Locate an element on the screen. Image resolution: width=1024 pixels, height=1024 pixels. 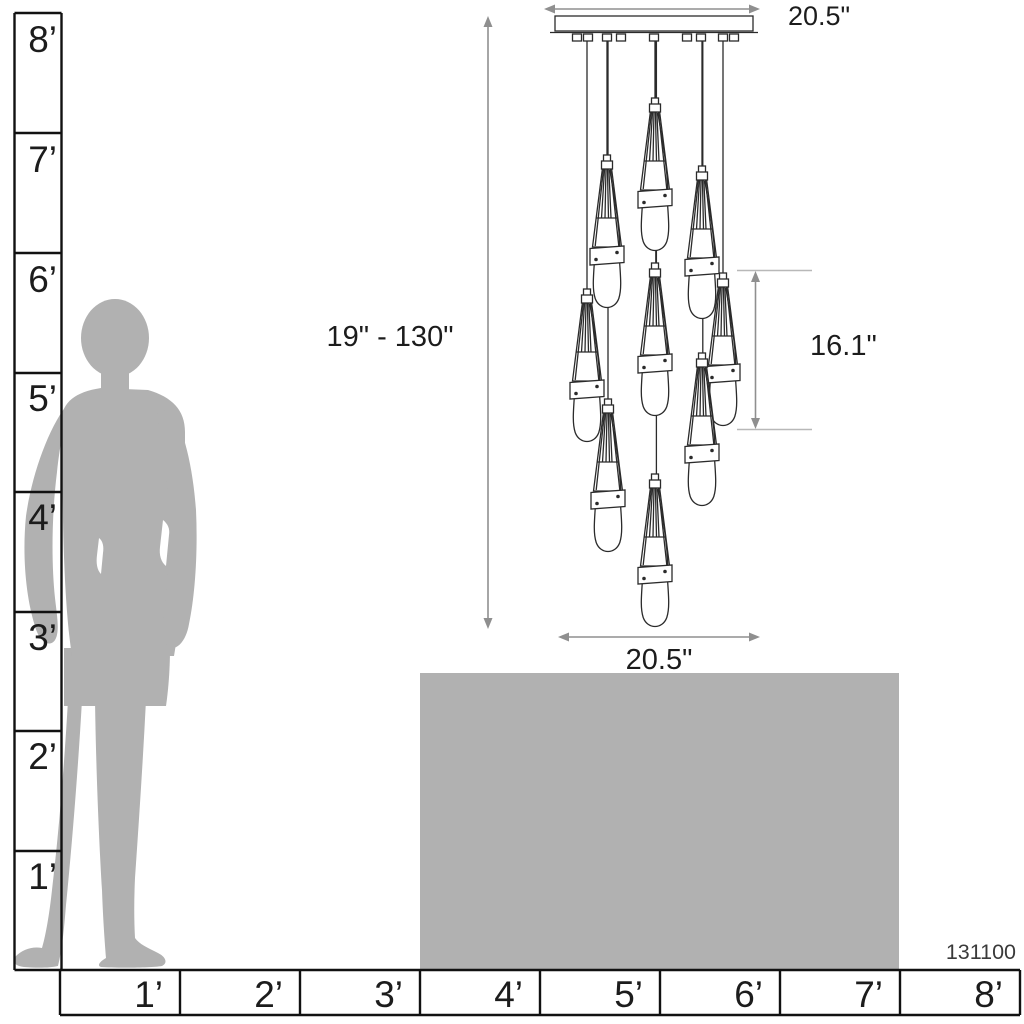
pendant-fixture is located at coordinates (654, 321).